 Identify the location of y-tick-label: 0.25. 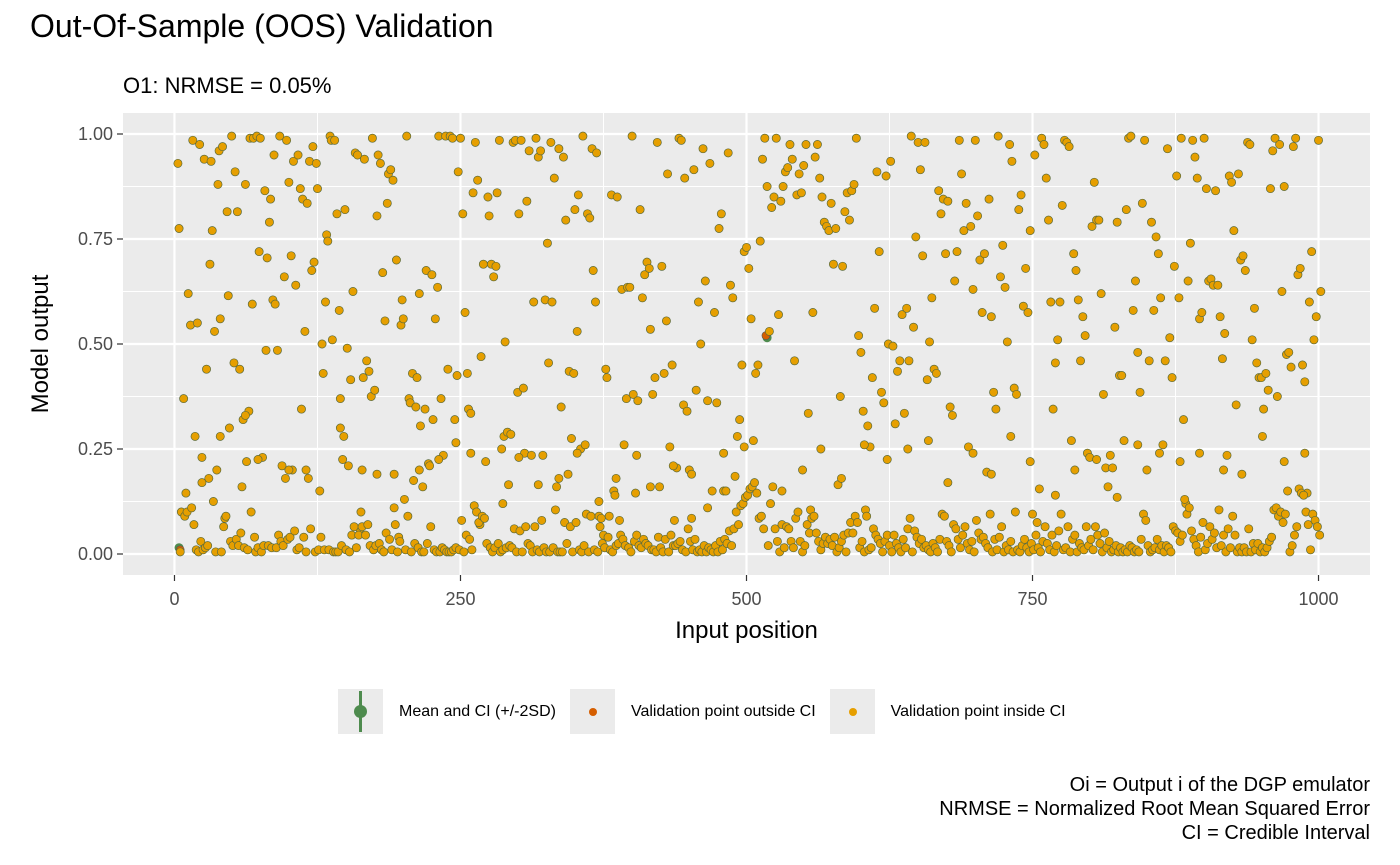
(95, 449).